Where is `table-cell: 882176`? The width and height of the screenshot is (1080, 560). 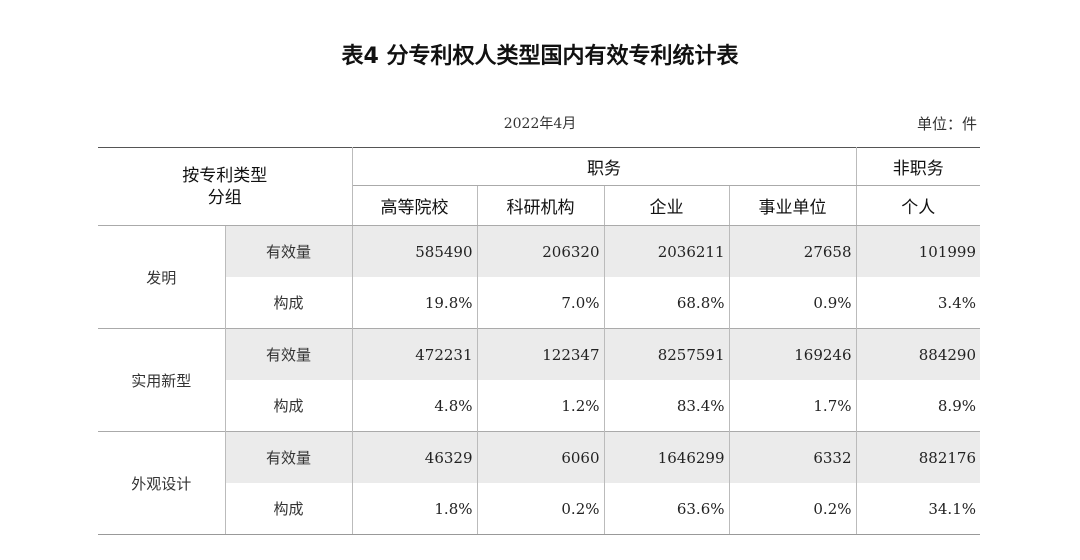
table-cell: 882176 is located at coordinates (918, 457).